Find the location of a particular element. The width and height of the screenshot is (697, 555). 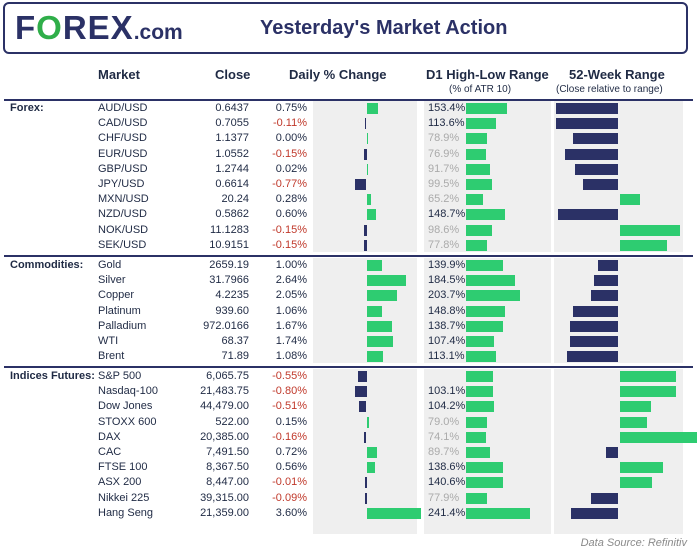

market-name: Nikkei 225 is located at coordinates (124, 497).